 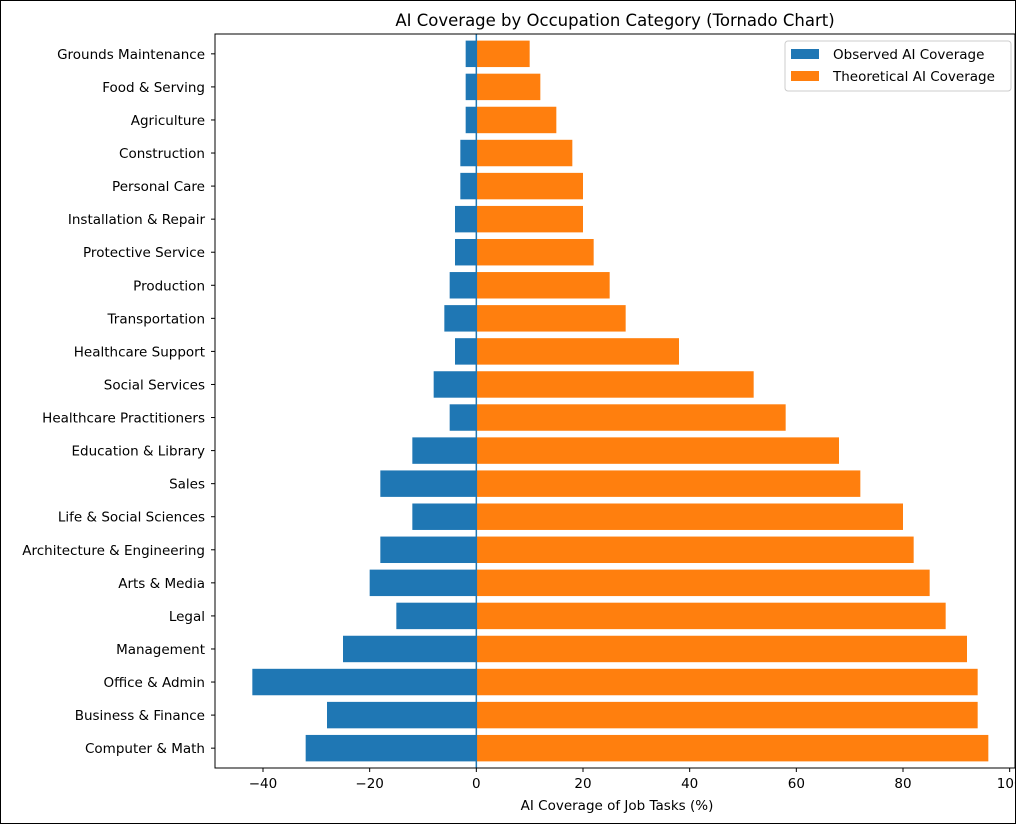 What do you see at coordinates (123, 419) in the screenshot?
I see `y-tick-label: Healthcare Practitioners` at bounding box center [123, 419].